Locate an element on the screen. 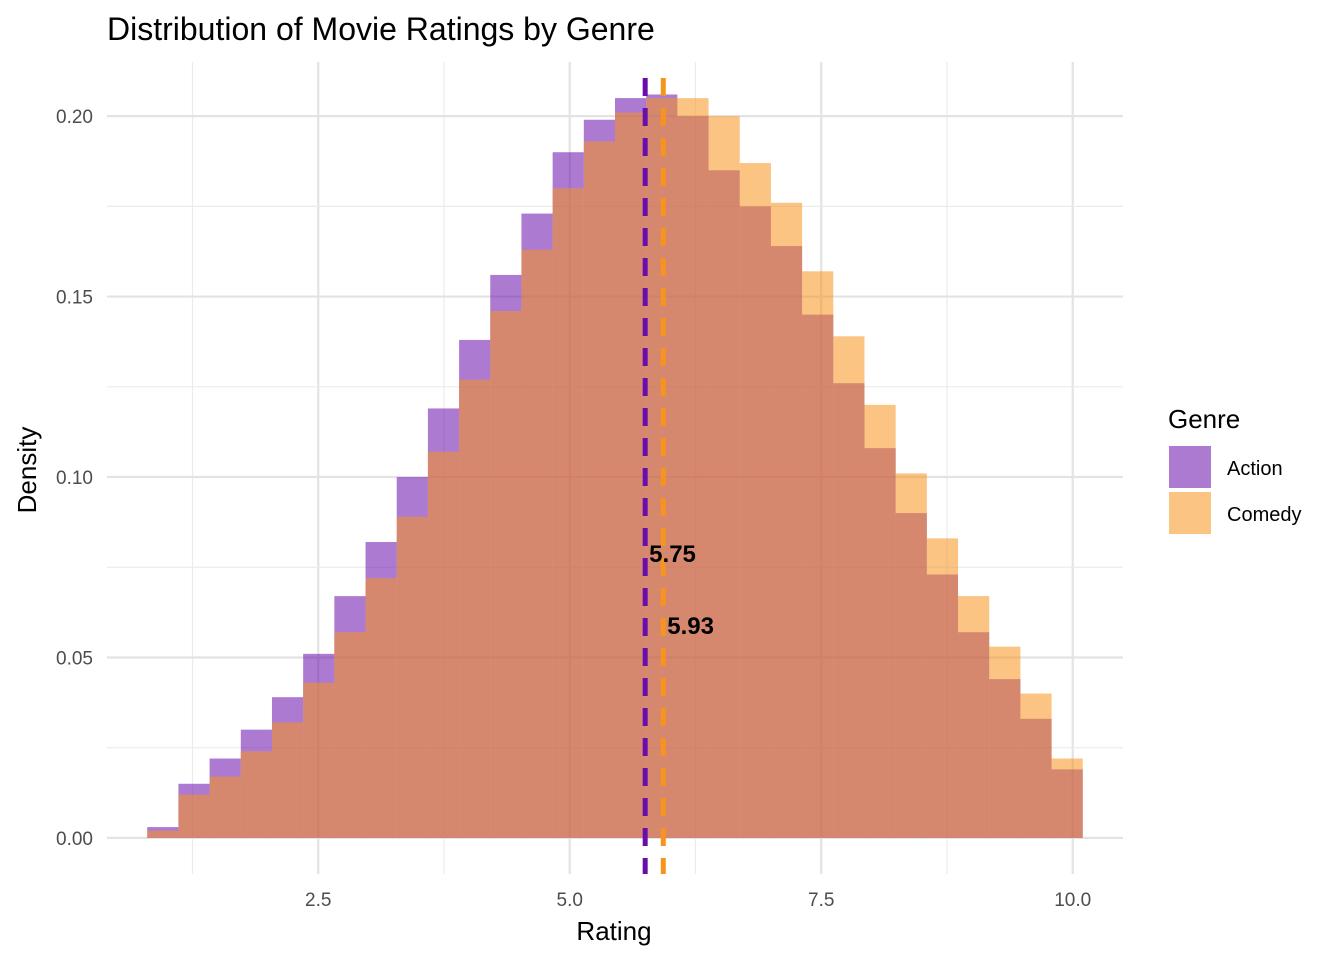  y-tick-label: 0.20 is located at coordinates (74, 117).